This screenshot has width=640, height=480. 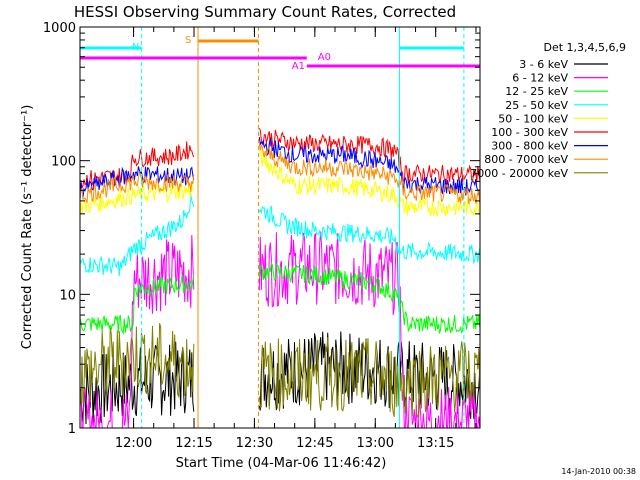 I want to click on y-tick-label-4: 1000, so click(x=59, y=28).